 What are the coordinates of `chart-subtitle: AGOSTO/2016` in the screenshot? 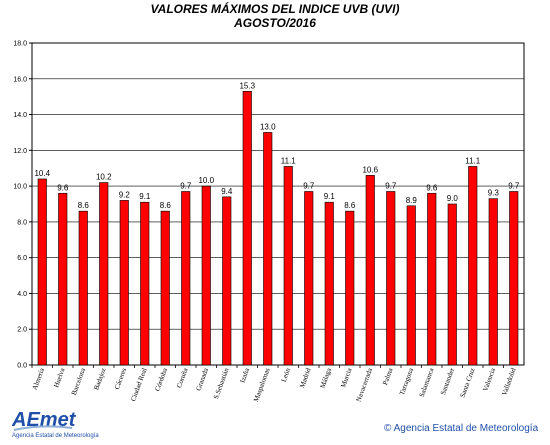 It's located at (275, 23).